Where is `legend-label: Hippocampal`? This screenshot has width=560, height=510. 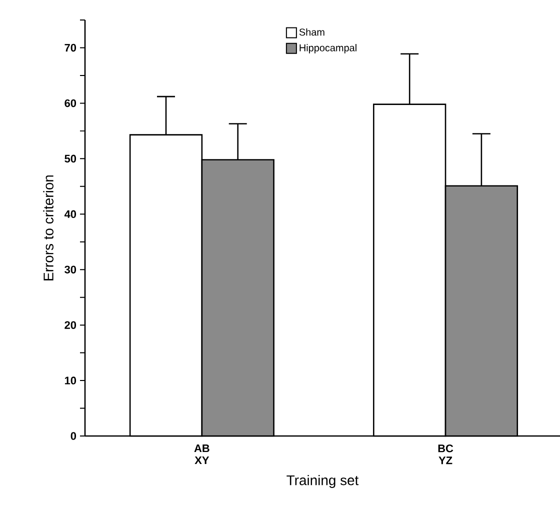
legend-label: Hippocampal is located at coordinates (328, 49).